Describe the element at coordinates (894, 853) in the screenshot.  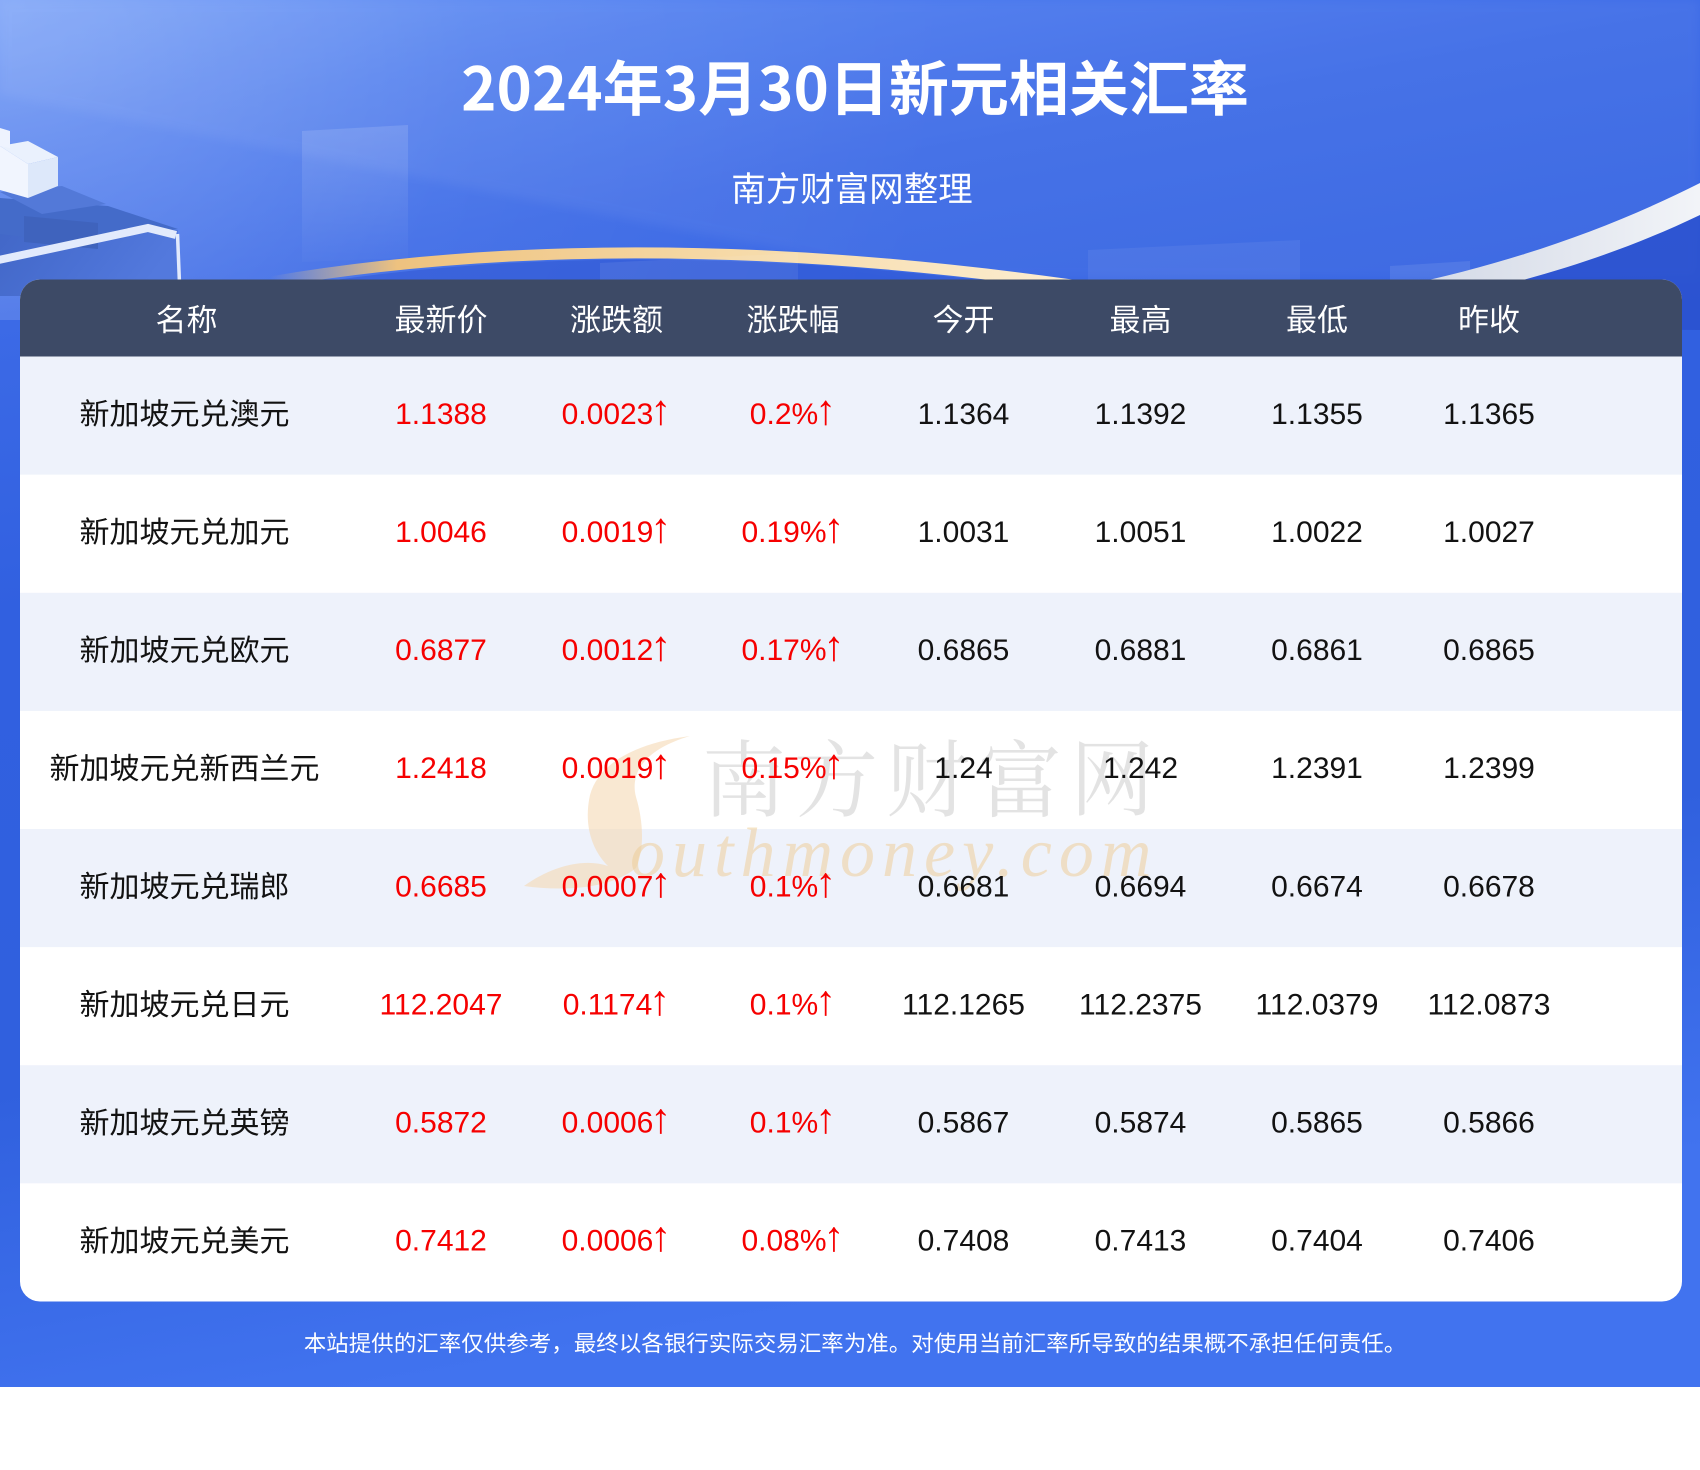
I see `svg-text: outhmoney.com` at that location.